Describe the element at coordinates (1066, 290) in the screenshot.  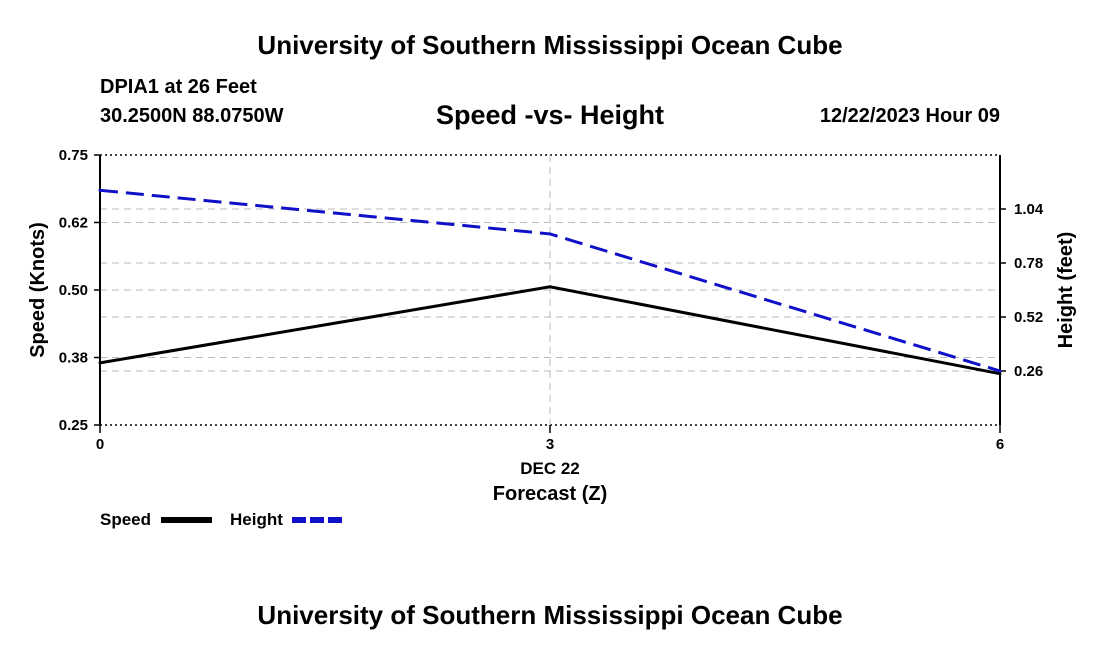
I see `y-axis-label-right: Height (feet)` at that location.